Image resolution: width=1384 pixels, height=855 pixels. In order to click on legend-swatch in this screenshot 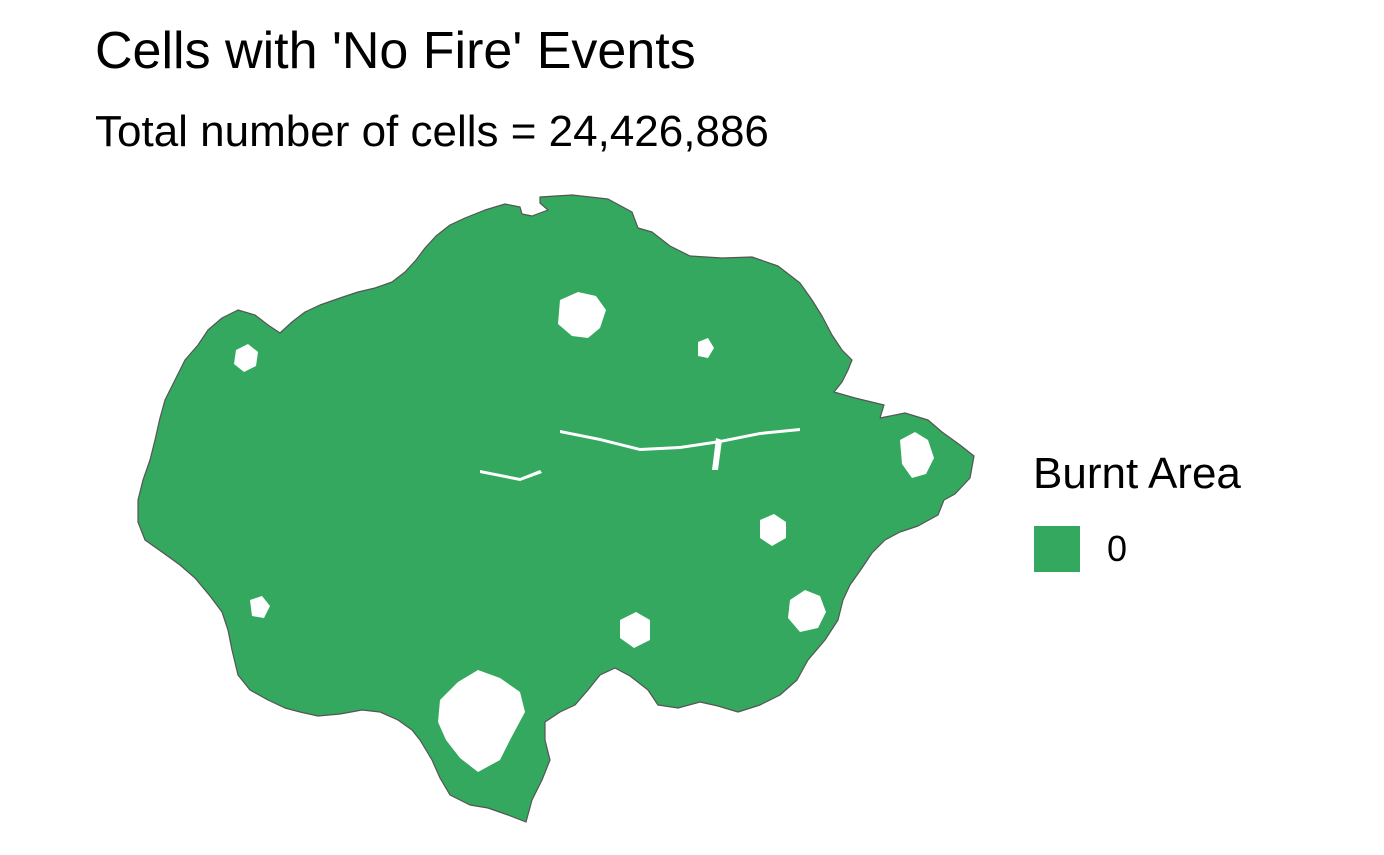, I will do `click(1057, 549)`.